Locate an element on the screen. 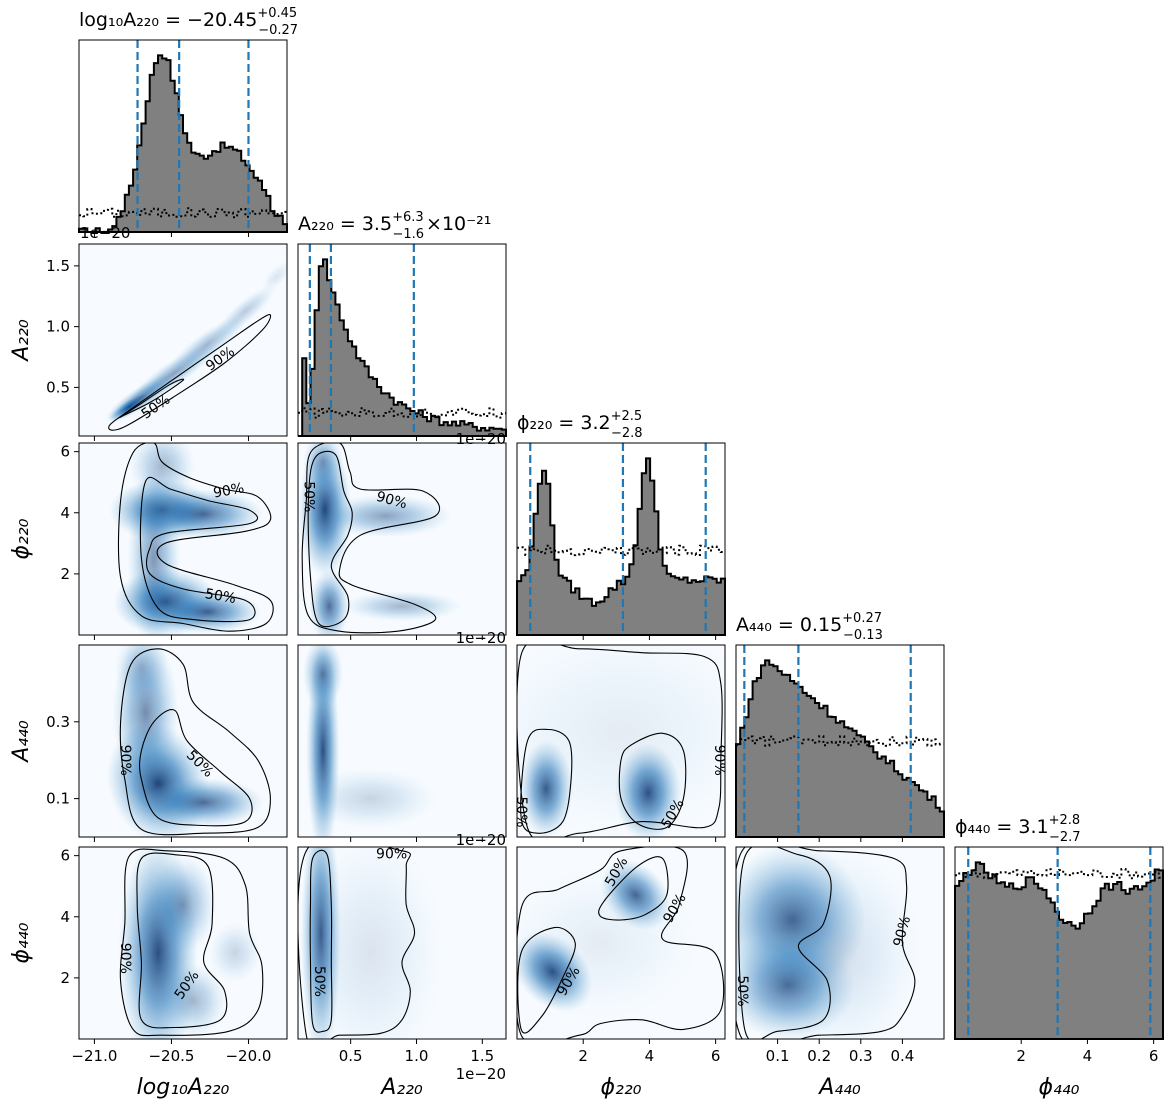 This screenshot has height=1111, width=1172. y-axis-label: A₄₄₀ is located at coordinates (21, 742).